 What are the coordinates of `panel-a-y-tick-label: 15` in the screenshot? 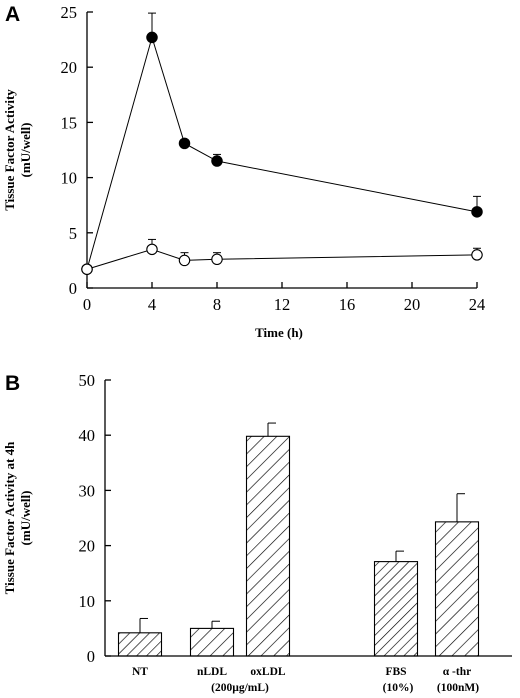 It's located at (69, 122).